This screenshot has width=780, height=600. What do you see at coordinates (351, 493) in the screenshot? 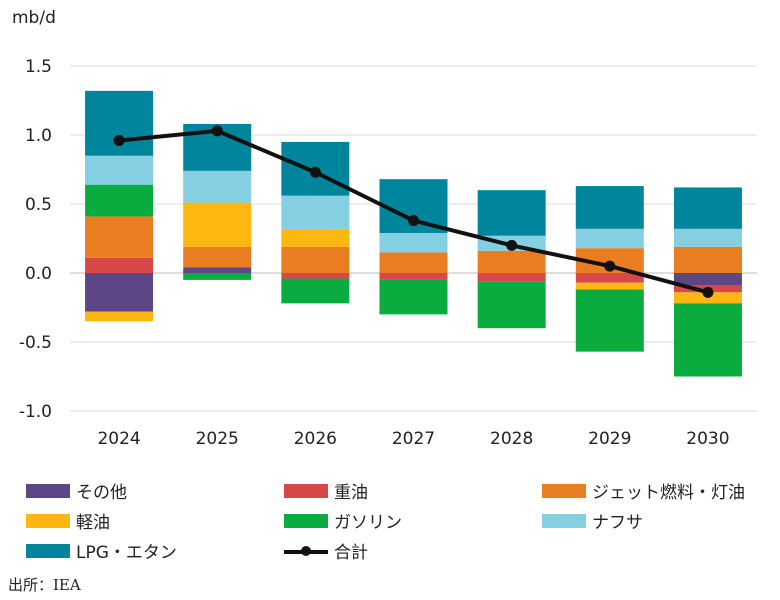
I see `legend-label-heavy-oil: 重油` at bounding box center [351, 493].